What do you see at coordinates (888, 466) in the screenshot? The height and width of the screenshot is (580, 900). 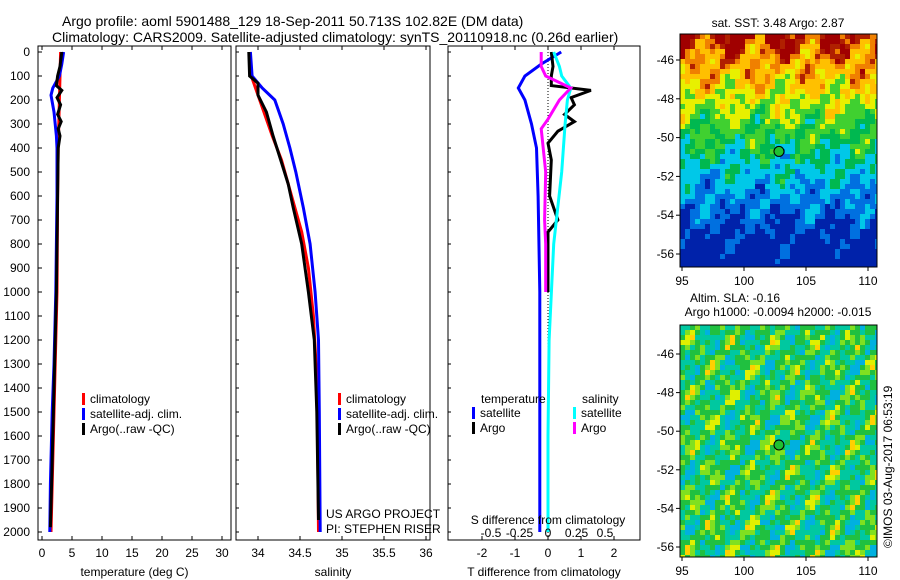 I see `credit-text: ©IMOS 03-Aug-2017 06:53:19` at bounding box center [888, 466].